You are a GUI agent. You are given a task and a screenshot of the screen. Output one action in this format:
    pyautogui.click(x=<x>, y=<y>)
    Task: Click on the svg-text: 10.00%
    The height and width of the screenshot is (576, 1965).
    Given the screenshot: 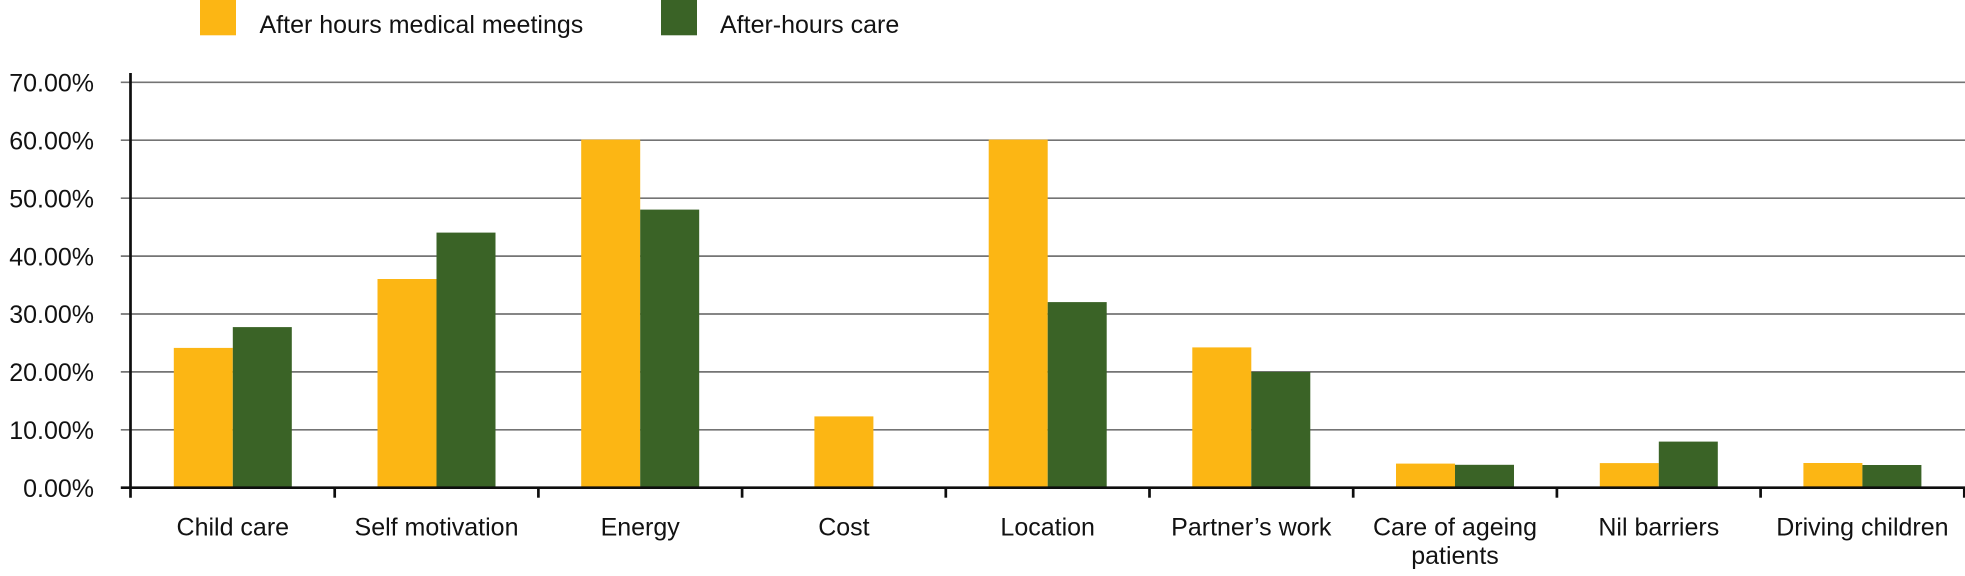 What is the action you would take?
    pyautogui.click(x=51, y=431)
    